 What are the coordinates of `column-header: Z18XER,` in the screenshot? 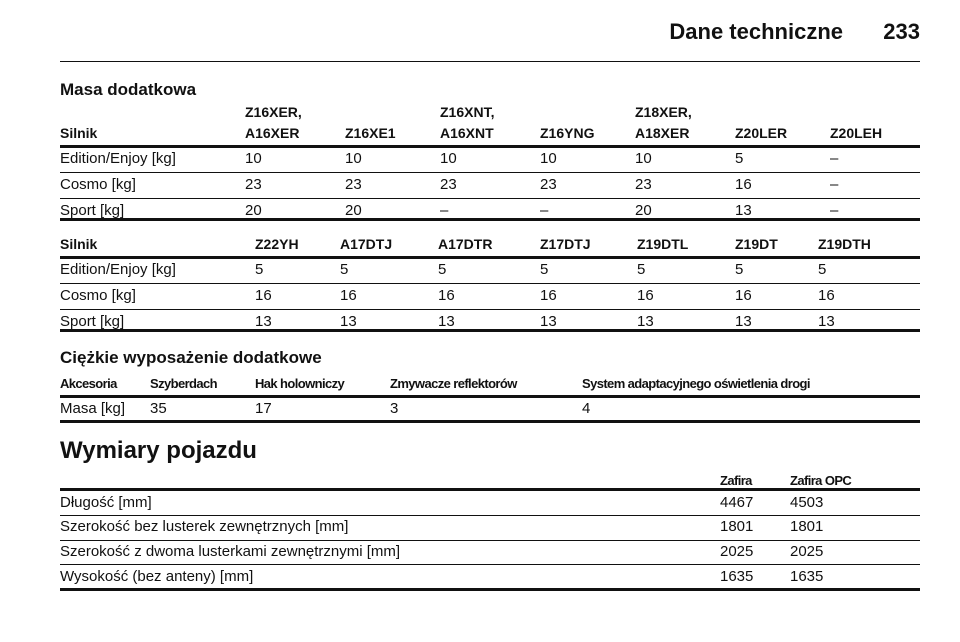 It's located at (663, 112).